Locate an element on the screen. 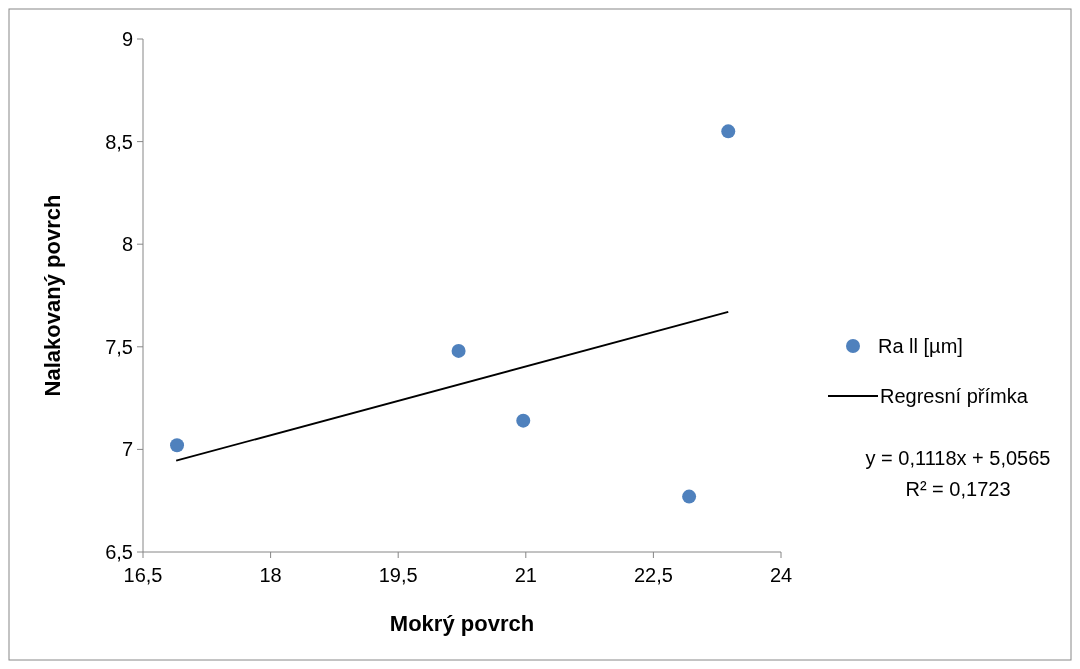  legend-label: Ra ll [µm] is located at coordinates (920, 346).